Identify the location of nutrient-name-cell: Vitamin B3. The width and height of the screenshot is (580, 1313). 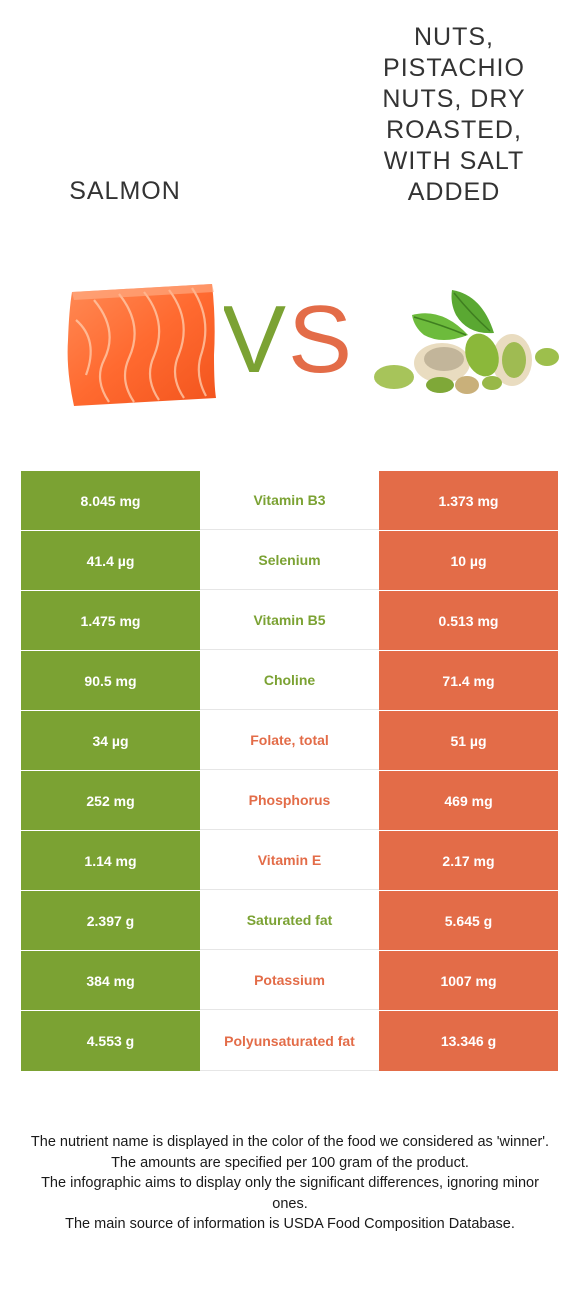
(289, 500).